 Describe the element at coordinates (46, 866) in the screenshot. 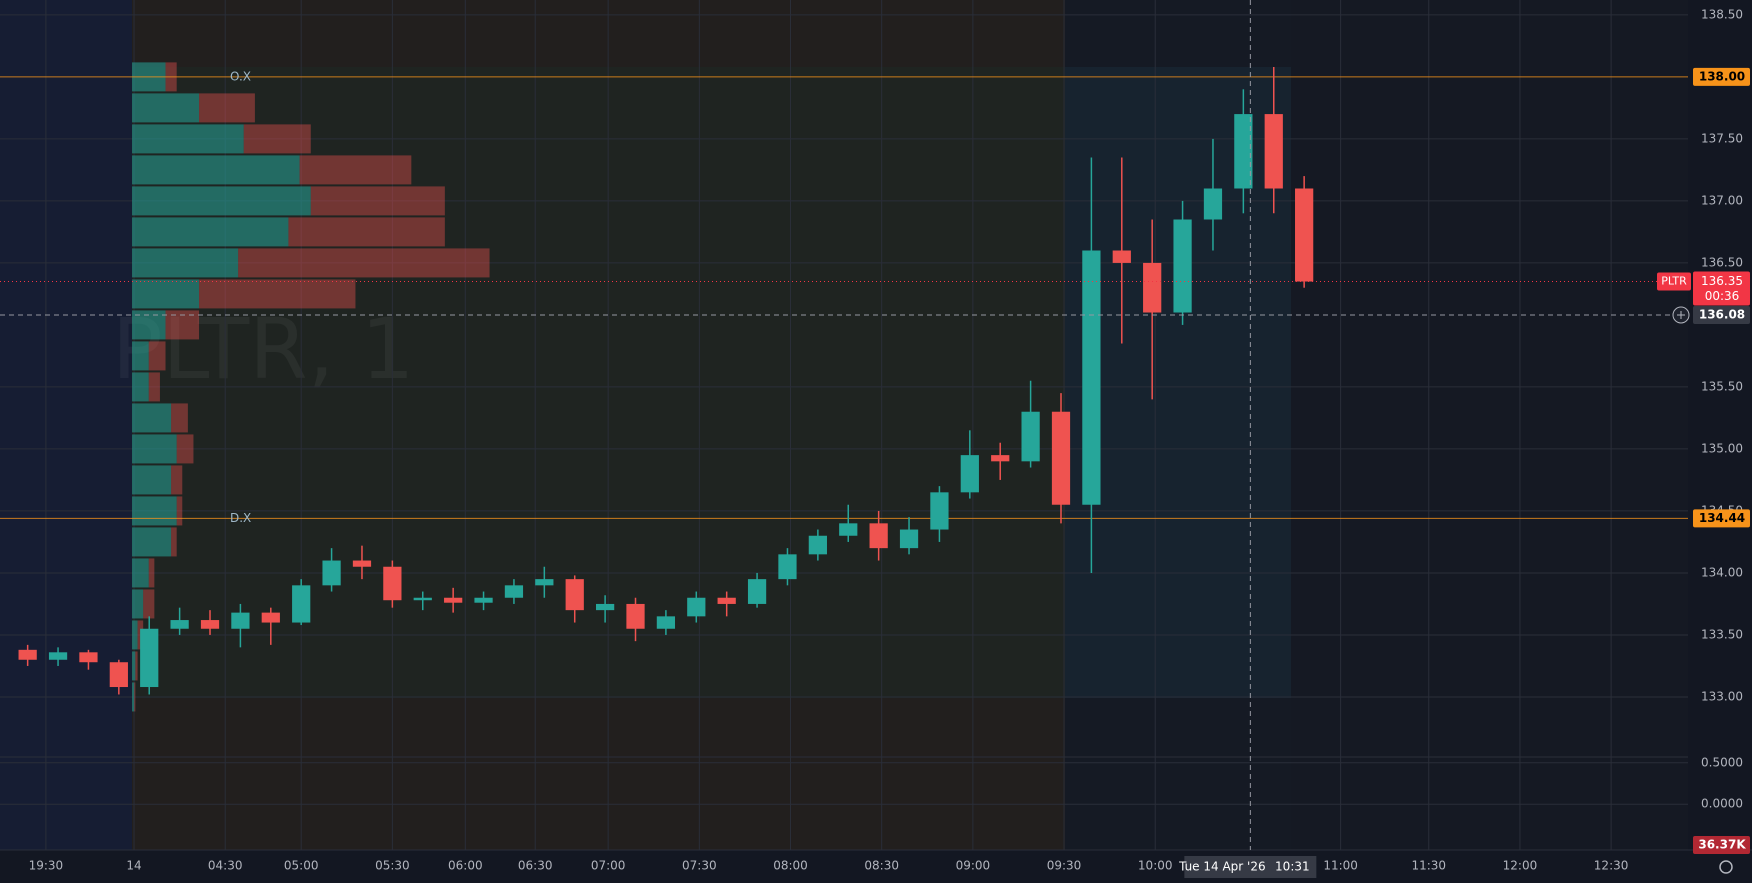

I see `x-tick-label: 19:30` at that location.